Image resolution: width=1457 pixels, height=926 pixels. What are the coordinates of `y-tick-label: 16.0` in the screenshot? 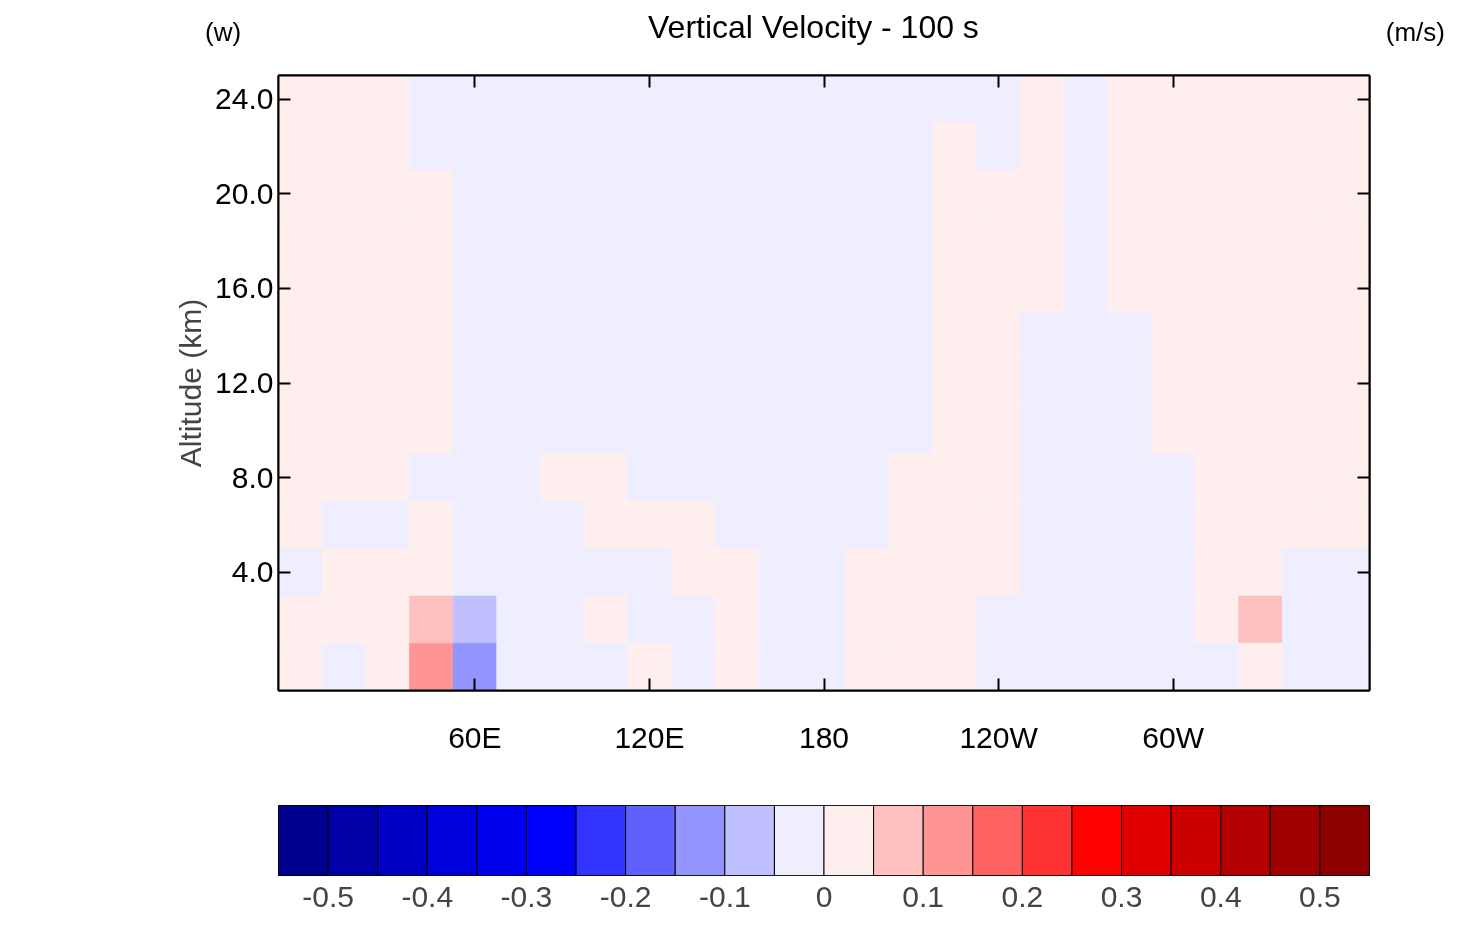 It's located at (244, 288).